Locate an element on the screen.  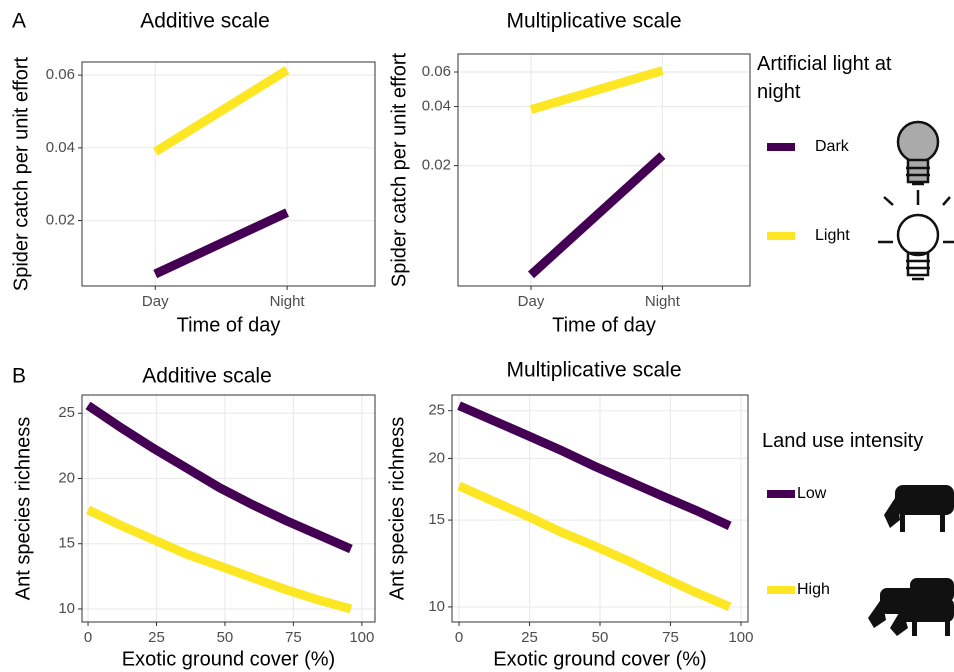
panel-label: B is located at coordinates (19, 376).